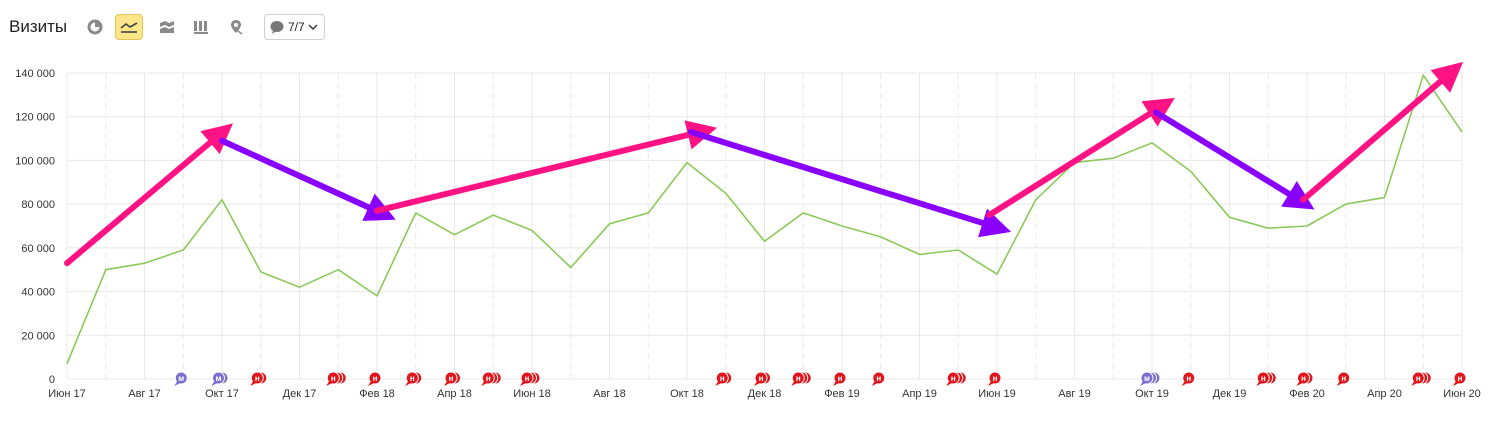  What do you see at coordinates (532, 394) in the screenshot?
I see `x-tick-label: Июн 18` at bounding box center [532, 394].